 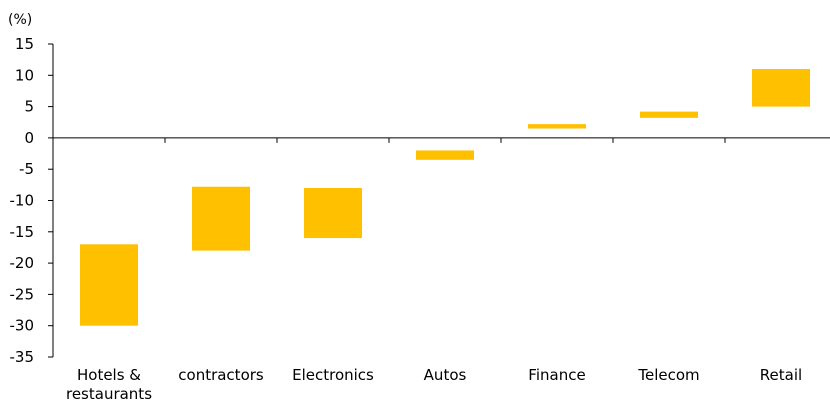 I want to click on y-tick-label: 10, so click(x=24, y=75).